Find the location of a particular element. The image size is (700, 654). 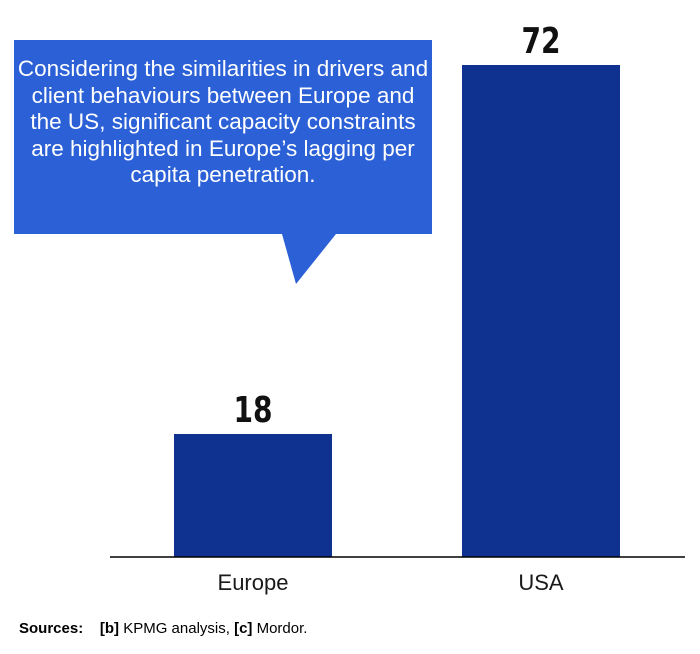

sources-note: Sources: [b] KPMG analysis, [c] Mordor. is located at coordinates (163, 628).